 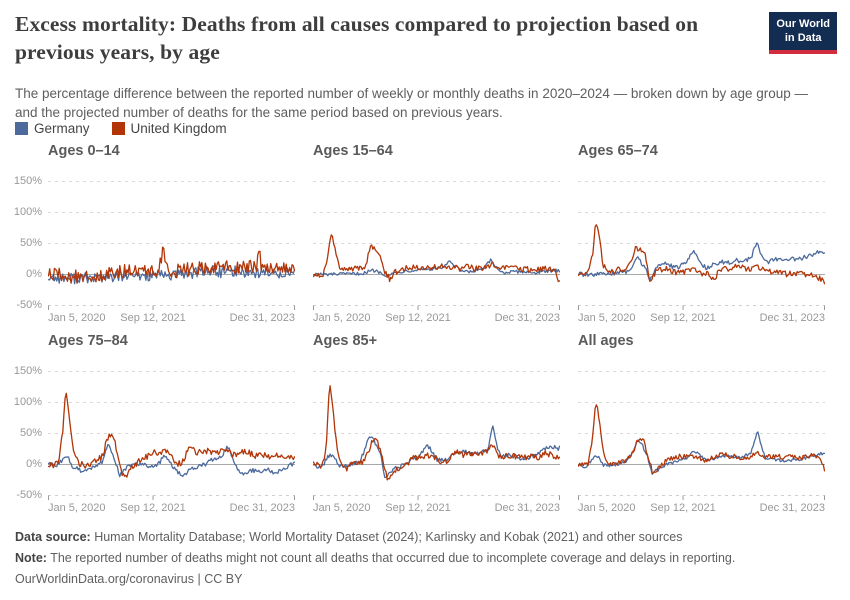 What do you see at coordinates (606, 341) in the screenshot?
I see `facet-title: All ages` at bounding box center [606, 341].